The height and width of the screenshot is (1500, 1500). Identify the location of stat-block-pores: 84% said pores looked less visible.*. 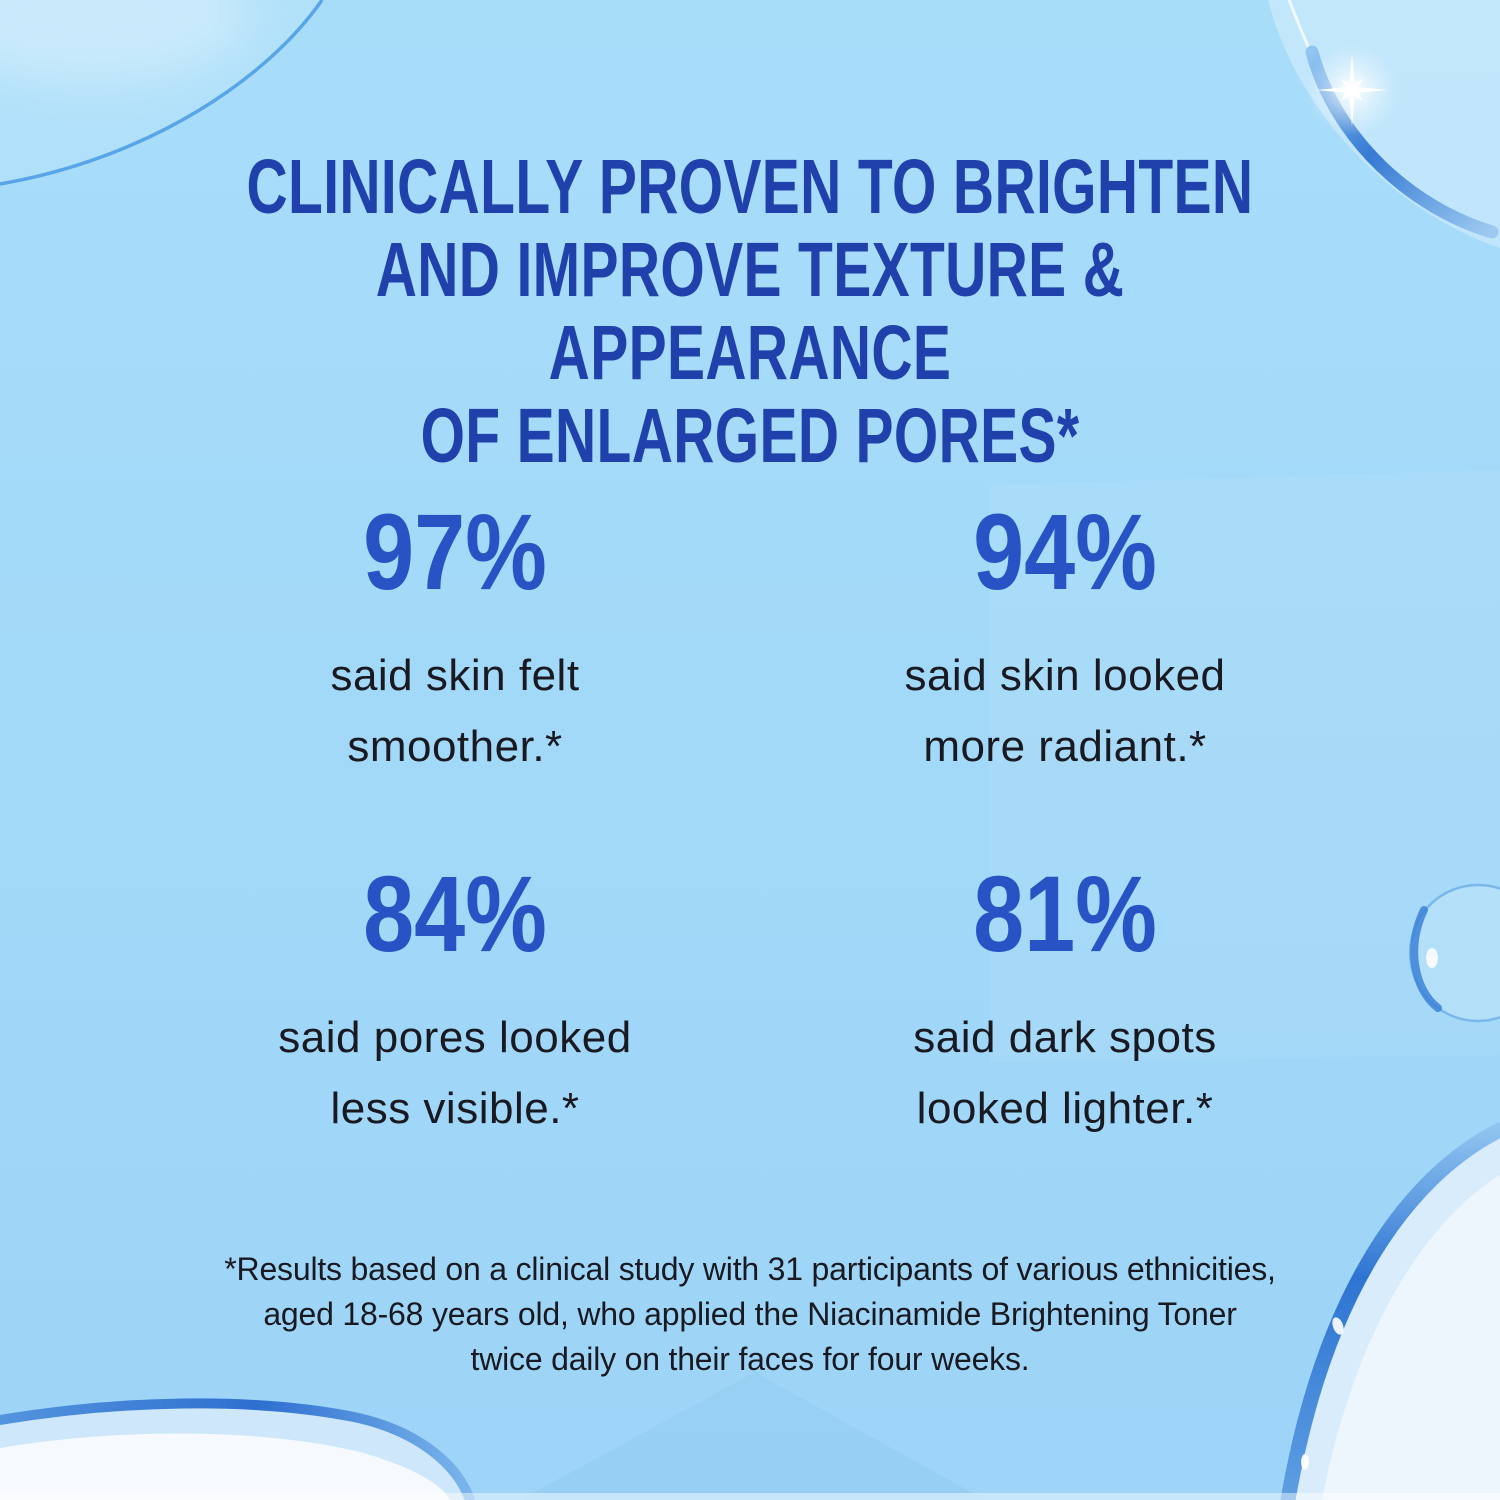
(455, 1041).